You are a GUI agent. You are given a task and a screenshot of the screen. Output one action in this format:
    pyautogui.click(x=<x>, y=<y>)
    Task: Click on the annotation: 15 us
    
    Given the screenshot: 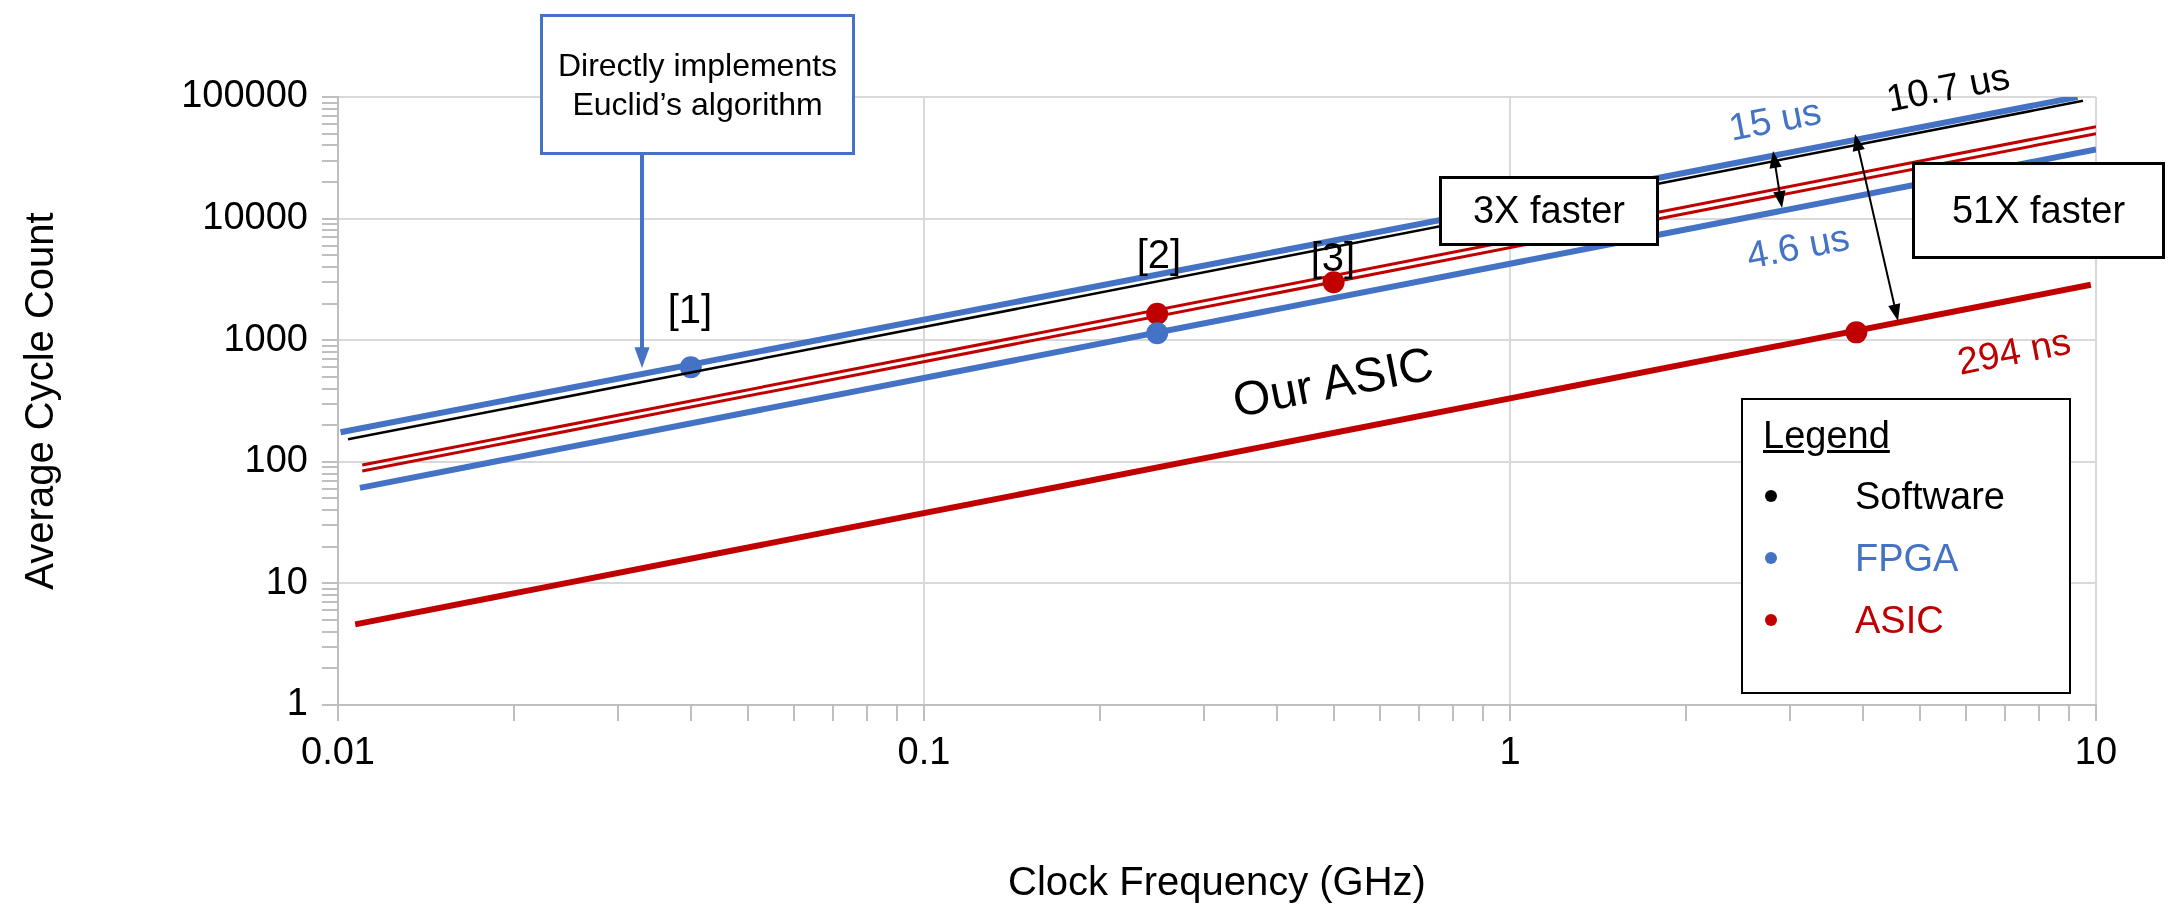 What is the action you would take?
    pyautogui.click(x=1775, y=119)
    